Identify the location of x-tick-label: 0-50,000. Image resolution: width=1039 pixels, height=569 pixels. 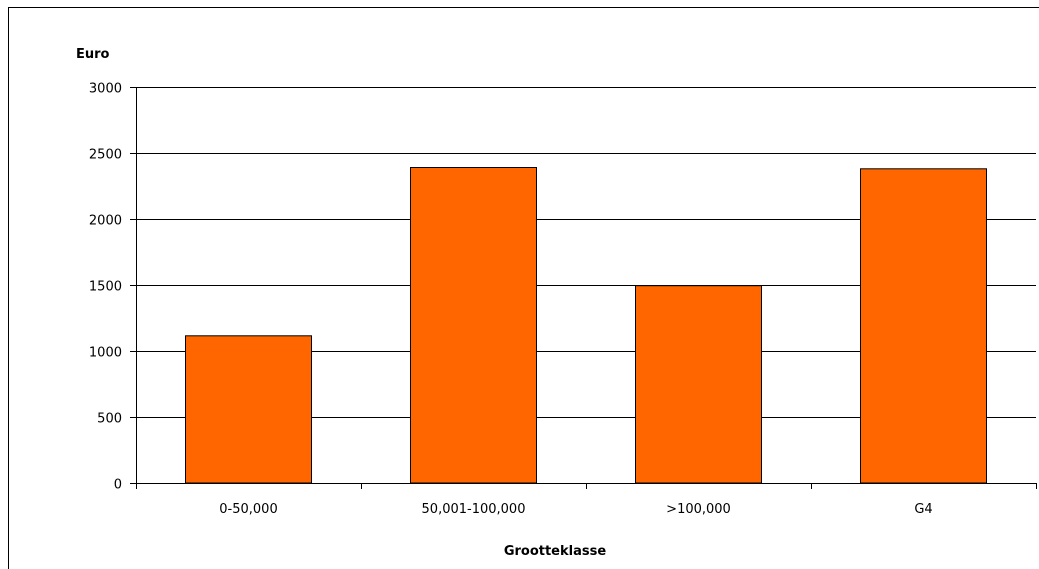
(248, 509).